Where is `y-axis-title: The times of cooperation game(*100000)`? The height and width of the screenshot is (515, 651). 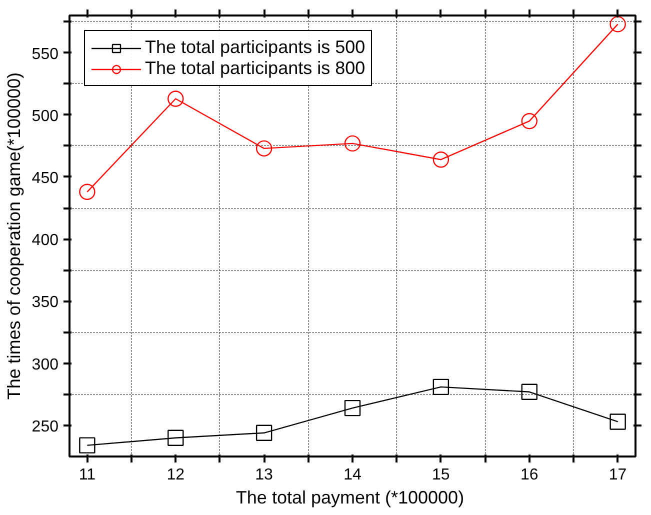
y-axis-title: The times of cooperation game(*100000) is located at coordinates (14, 236).